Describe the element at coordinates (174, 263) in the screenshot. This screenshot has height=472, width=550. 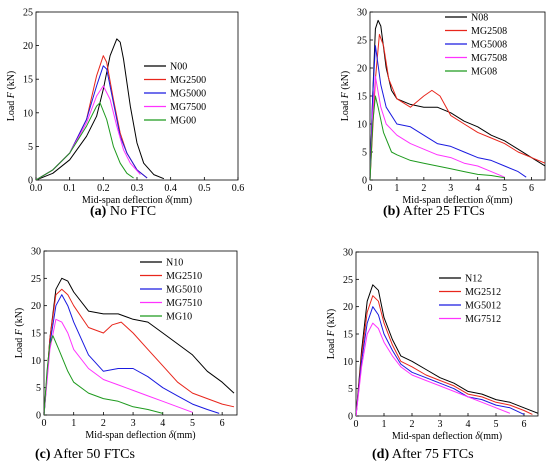
I see `chart-2-legend-label: N10` at that location.